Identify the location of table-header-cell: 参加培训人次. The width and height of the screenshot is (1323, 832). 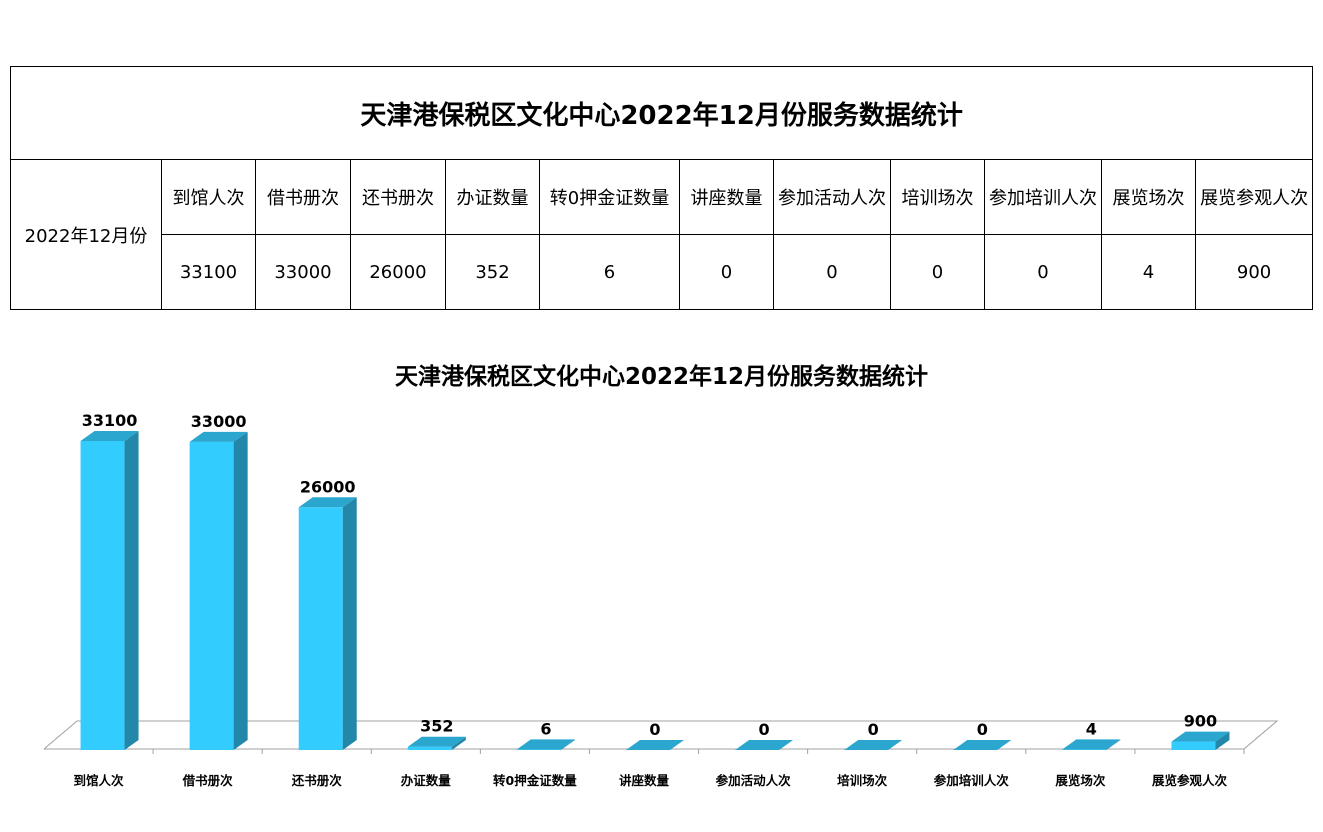
(1043, 197).